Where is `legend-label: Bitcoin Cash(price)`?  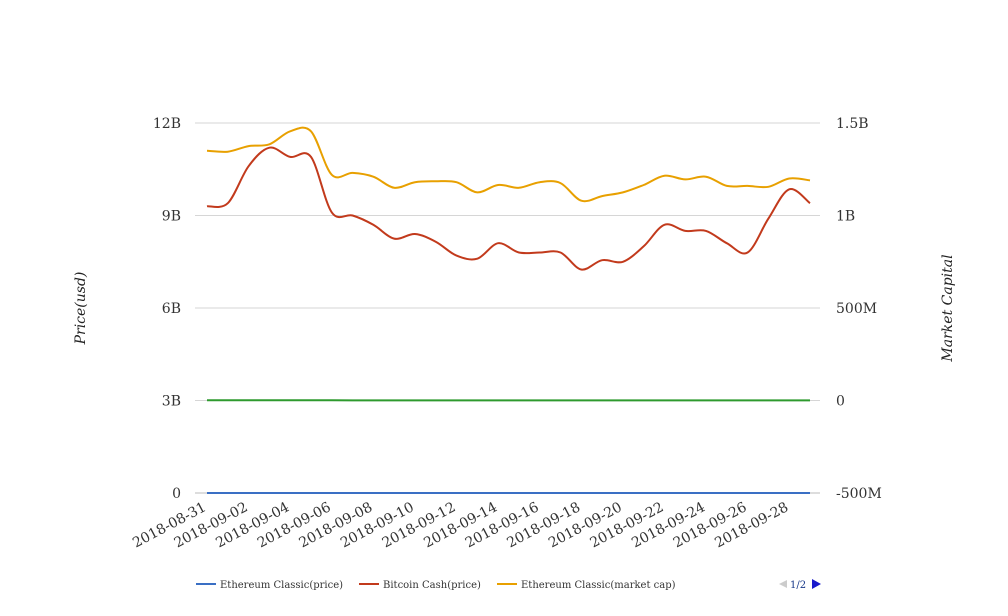 legend-label: Bitcoin Cash(price) is located at coordinates (432, 585).